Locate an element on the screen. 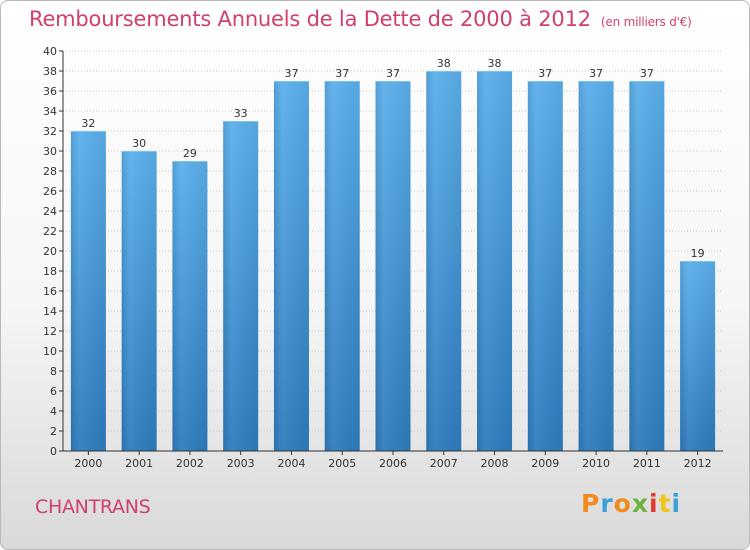  x-tick-label: 2006 is located at coordinates (393, 463).